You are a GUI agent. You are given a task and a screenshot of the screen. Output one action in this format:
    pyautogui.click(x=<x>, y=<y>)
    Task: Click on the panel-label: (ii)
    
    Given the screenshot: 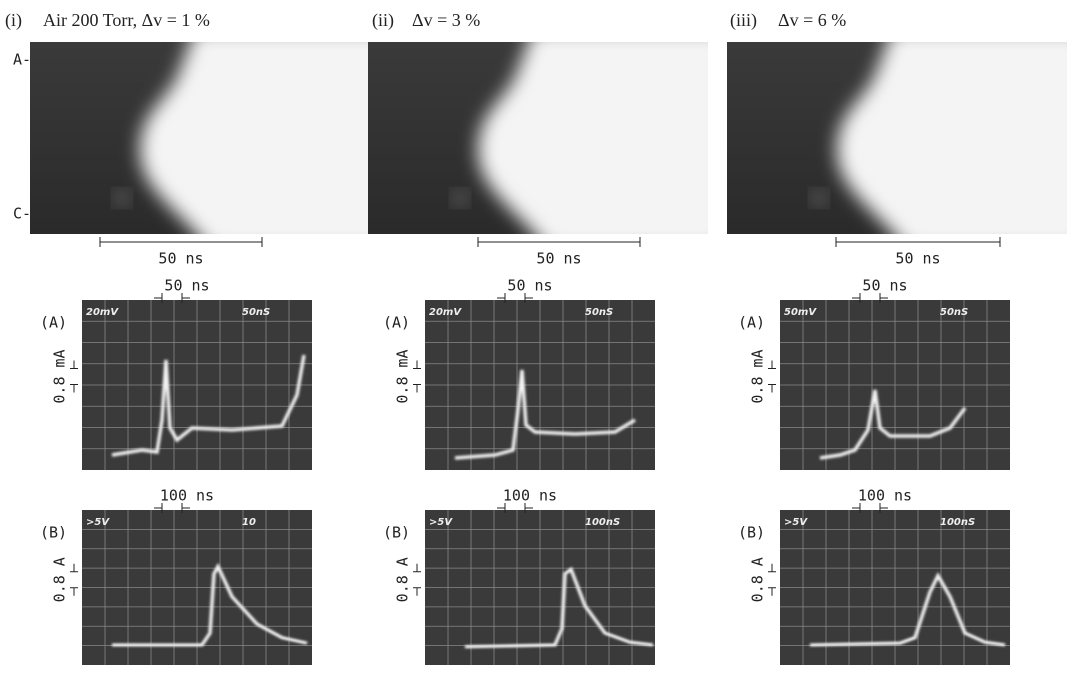 What is the action you would take?
    pyautogui.click(x=383, y=20)
    